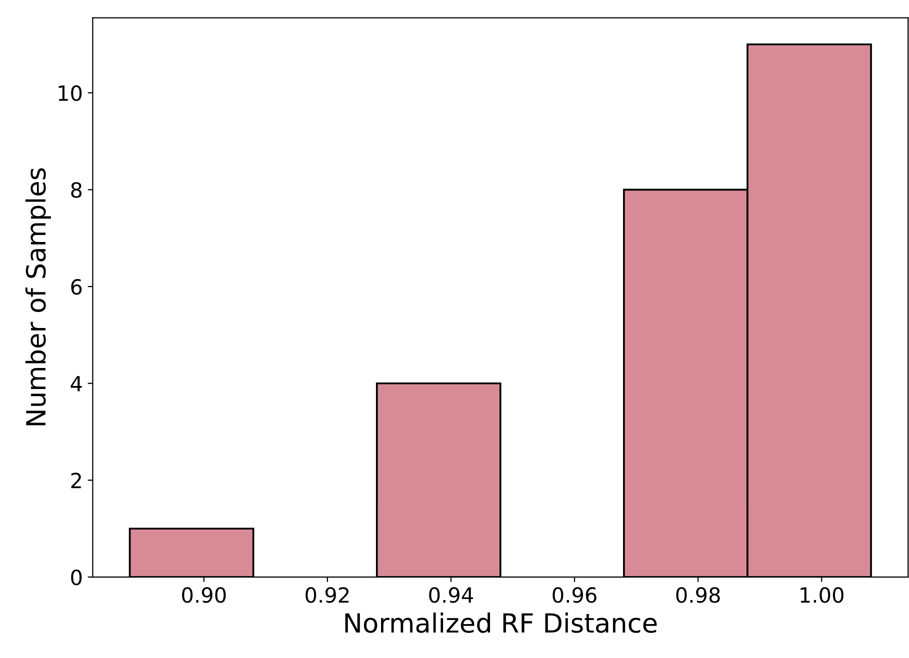  I want to click on x-tick-label: 0.96, so click(574, 595).